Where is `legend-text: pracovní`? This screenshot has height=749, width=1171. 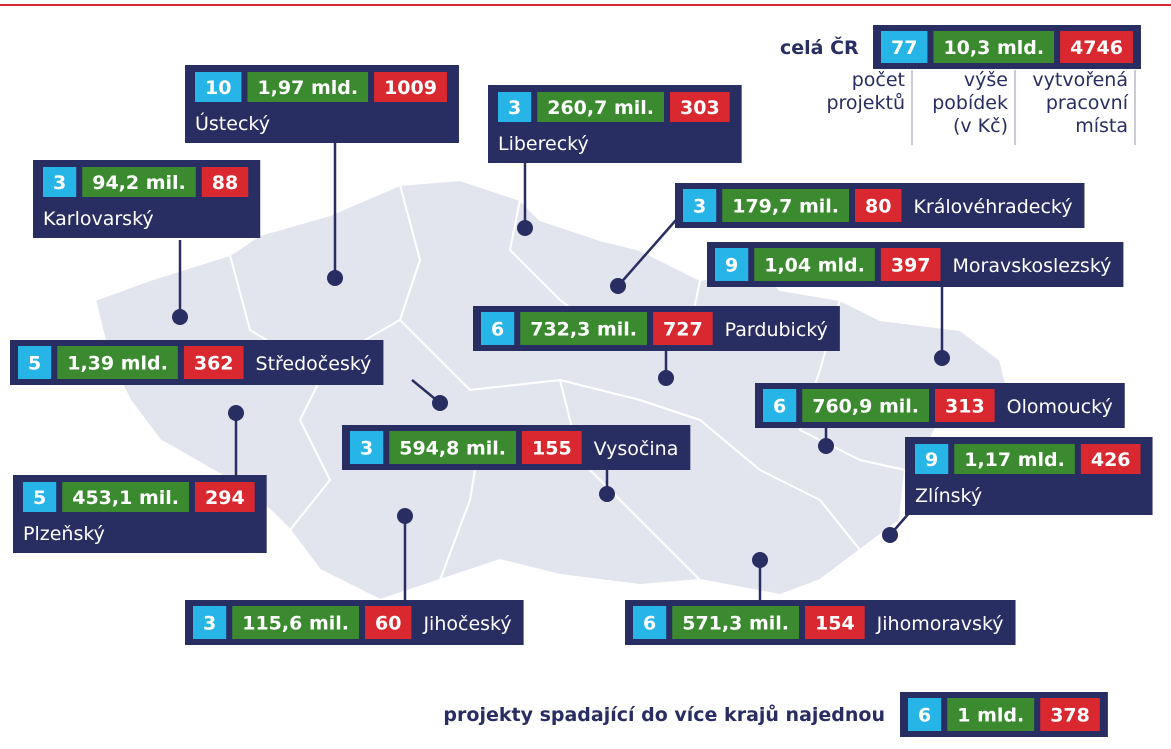 legend-text: pracovní is located at coordinates (1087, 103).